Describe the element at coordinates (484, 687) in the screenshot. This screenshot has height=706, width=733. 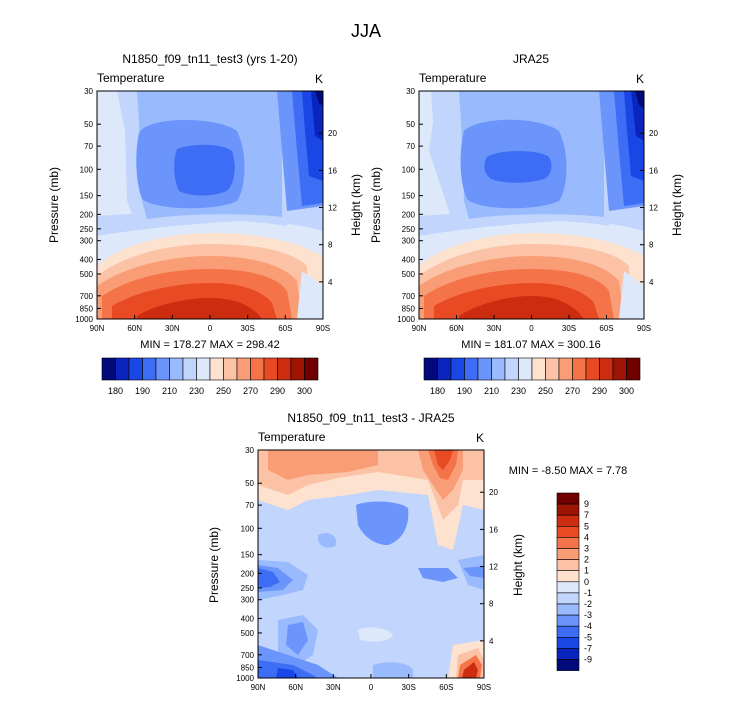
I see `x-tick-label: 90S` at that location.